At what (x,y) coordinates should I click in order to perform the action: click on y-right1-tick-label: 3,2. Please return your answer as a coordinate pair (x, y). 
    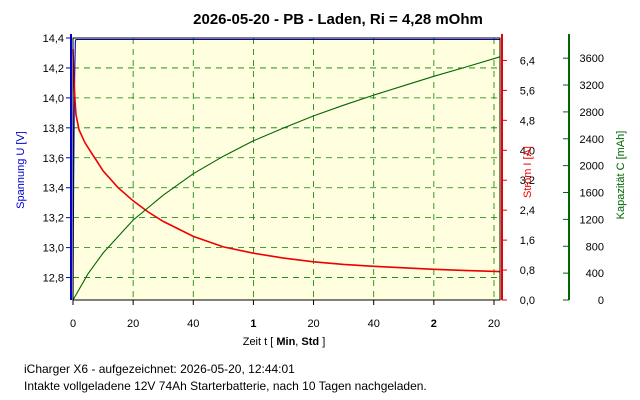
    Looking at the image, I should click on (527, 181).